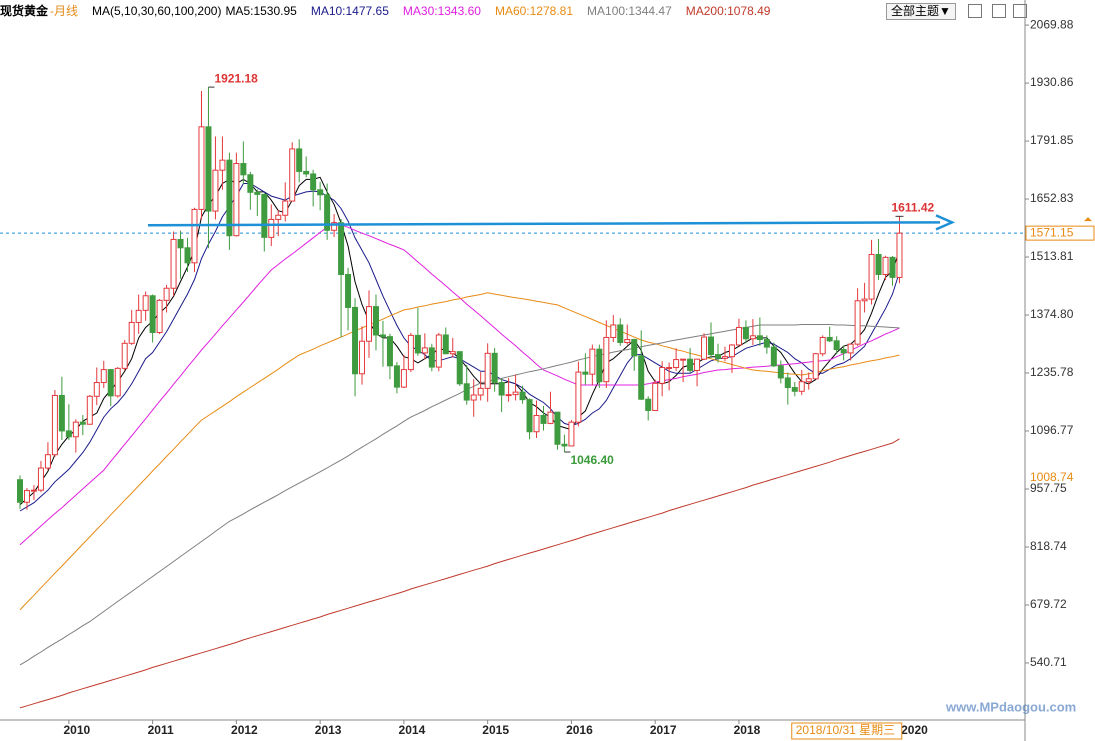 The height and width of the screenshot is (741, 1095). Describe the element at coordinates (244, 730) in the screenshot. I see `x-tick-label: 2012` at that location.